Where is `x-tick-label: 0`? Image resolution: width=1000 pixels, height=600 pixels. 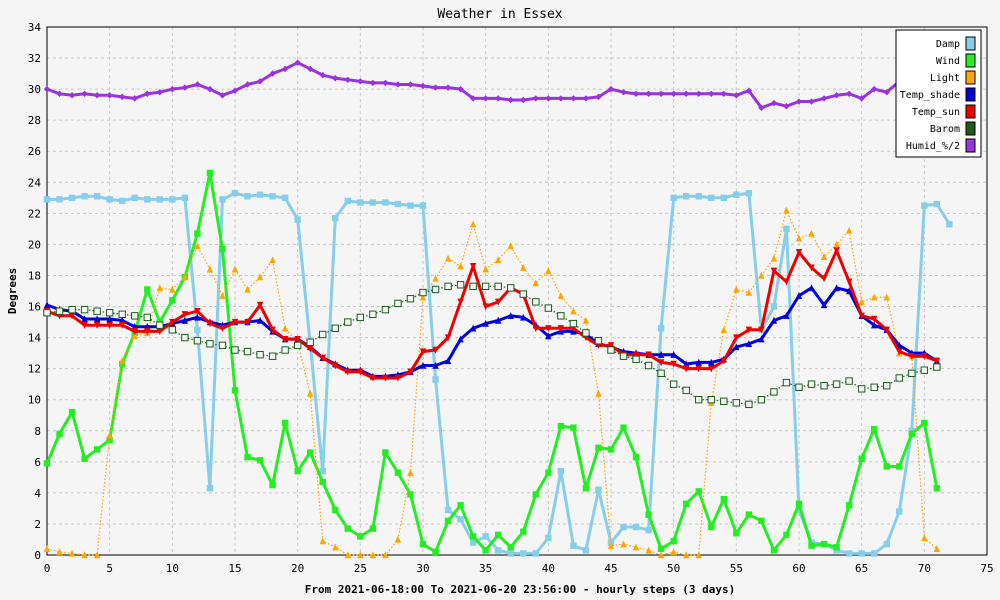
x-tick-label: 0 is located at coordinates (47, 568).